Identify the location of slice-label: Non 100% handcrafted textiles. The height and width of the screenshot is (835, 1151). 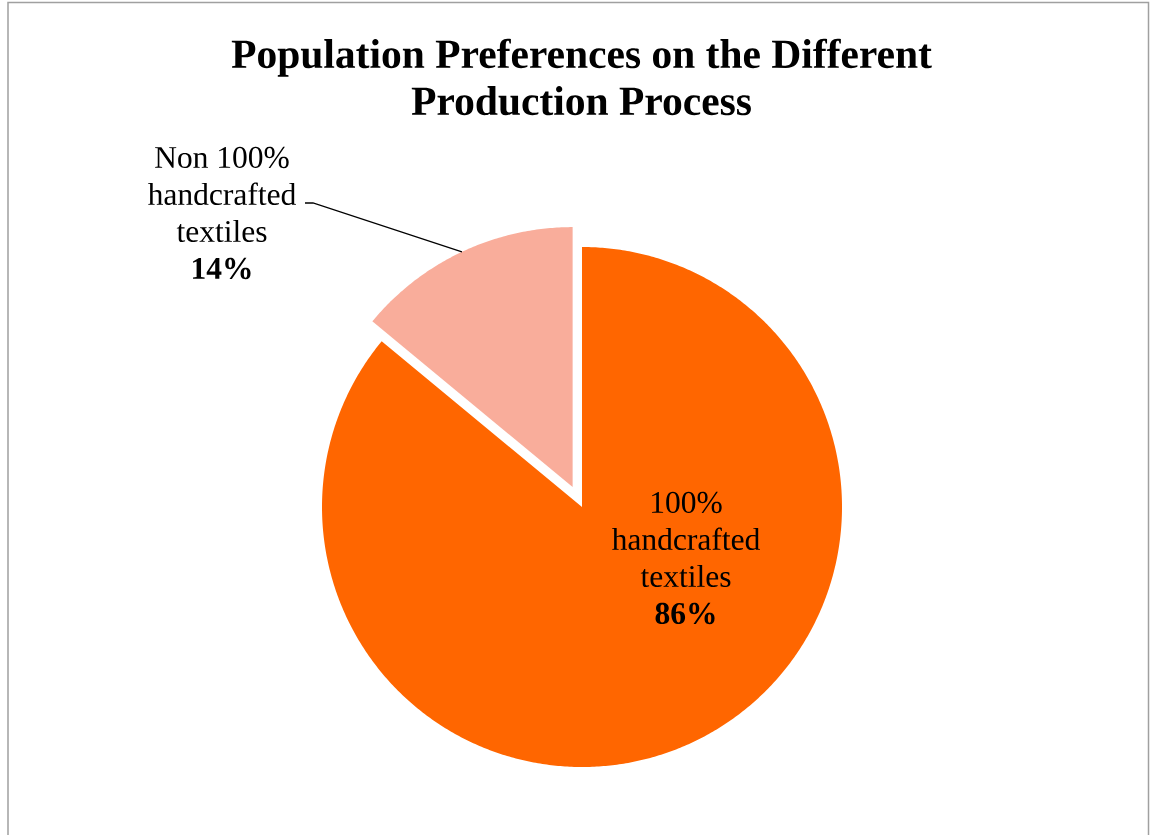
(221, 194).